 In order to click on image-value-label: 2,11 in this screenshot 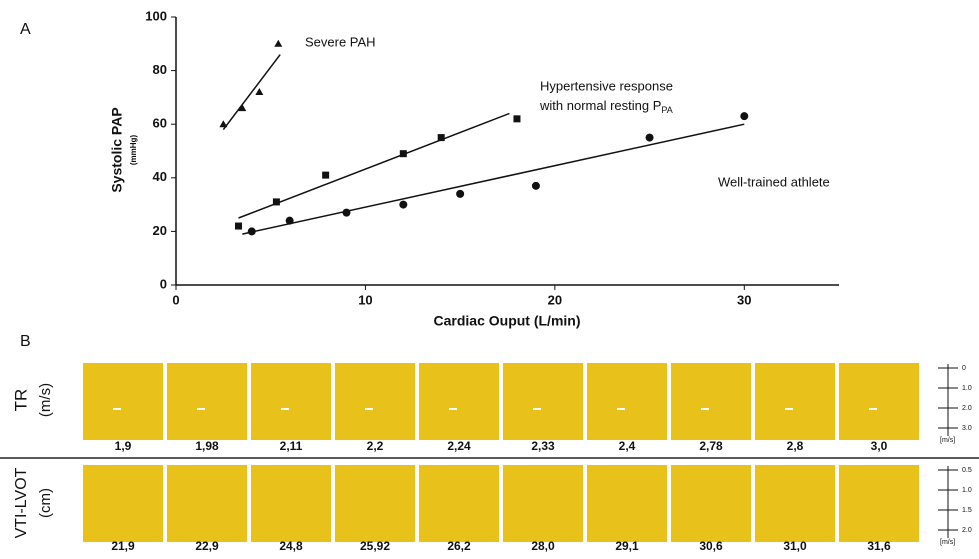, I will do `click(291, 446)`.